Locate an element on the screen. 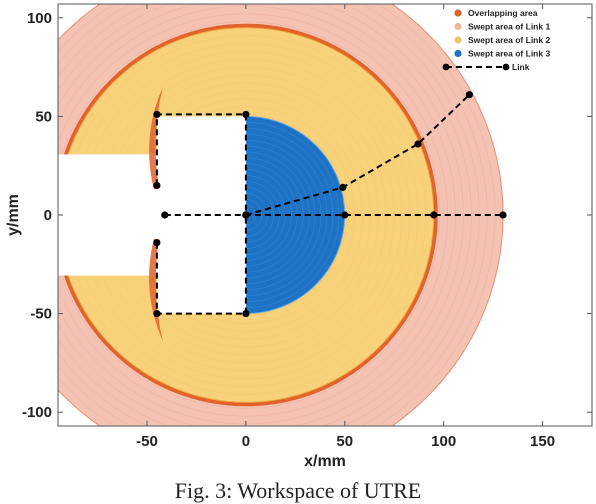 The width and height of the screenshot is (596, 504). y-tick-label: -50 is located at coordinates (41, 314).